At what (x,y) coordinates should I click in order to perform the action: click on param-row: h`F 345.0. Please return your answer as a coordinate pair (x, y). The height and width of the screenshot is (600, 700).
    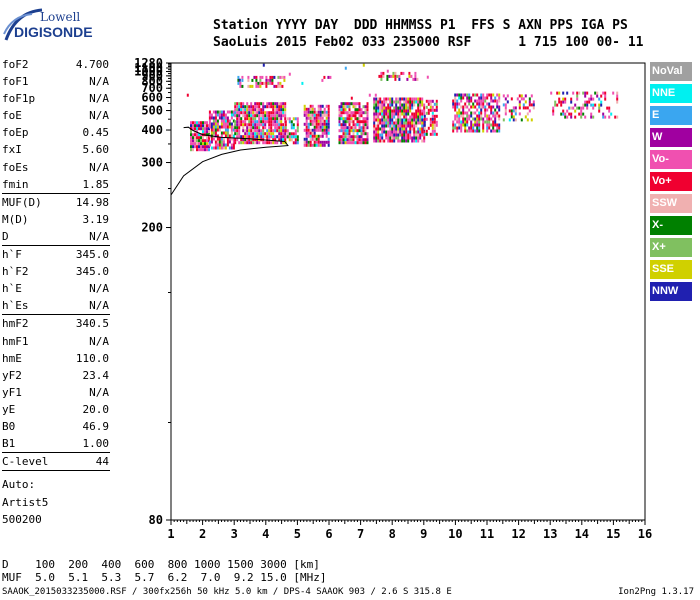
    Looking at the image, I should click on (55, 254).